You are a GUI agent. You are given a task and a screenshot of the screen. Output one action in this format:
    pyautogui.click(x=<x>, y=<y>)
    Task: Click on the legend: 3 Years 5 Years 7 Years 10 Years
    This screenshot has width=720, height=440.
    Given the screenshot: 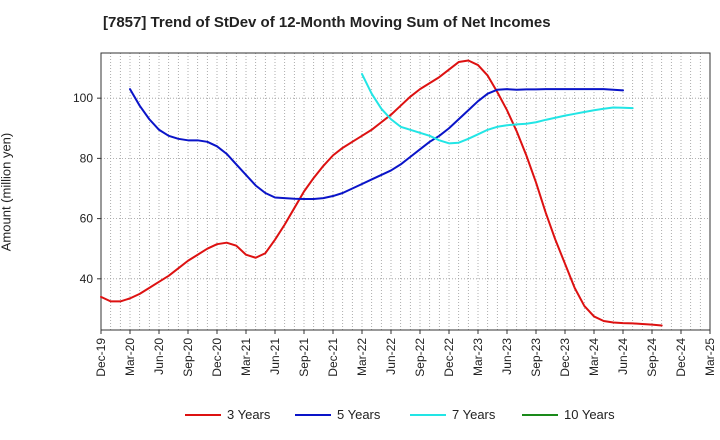 What is the action you would take?
    pyautogui.click(x=360, y=415)
    